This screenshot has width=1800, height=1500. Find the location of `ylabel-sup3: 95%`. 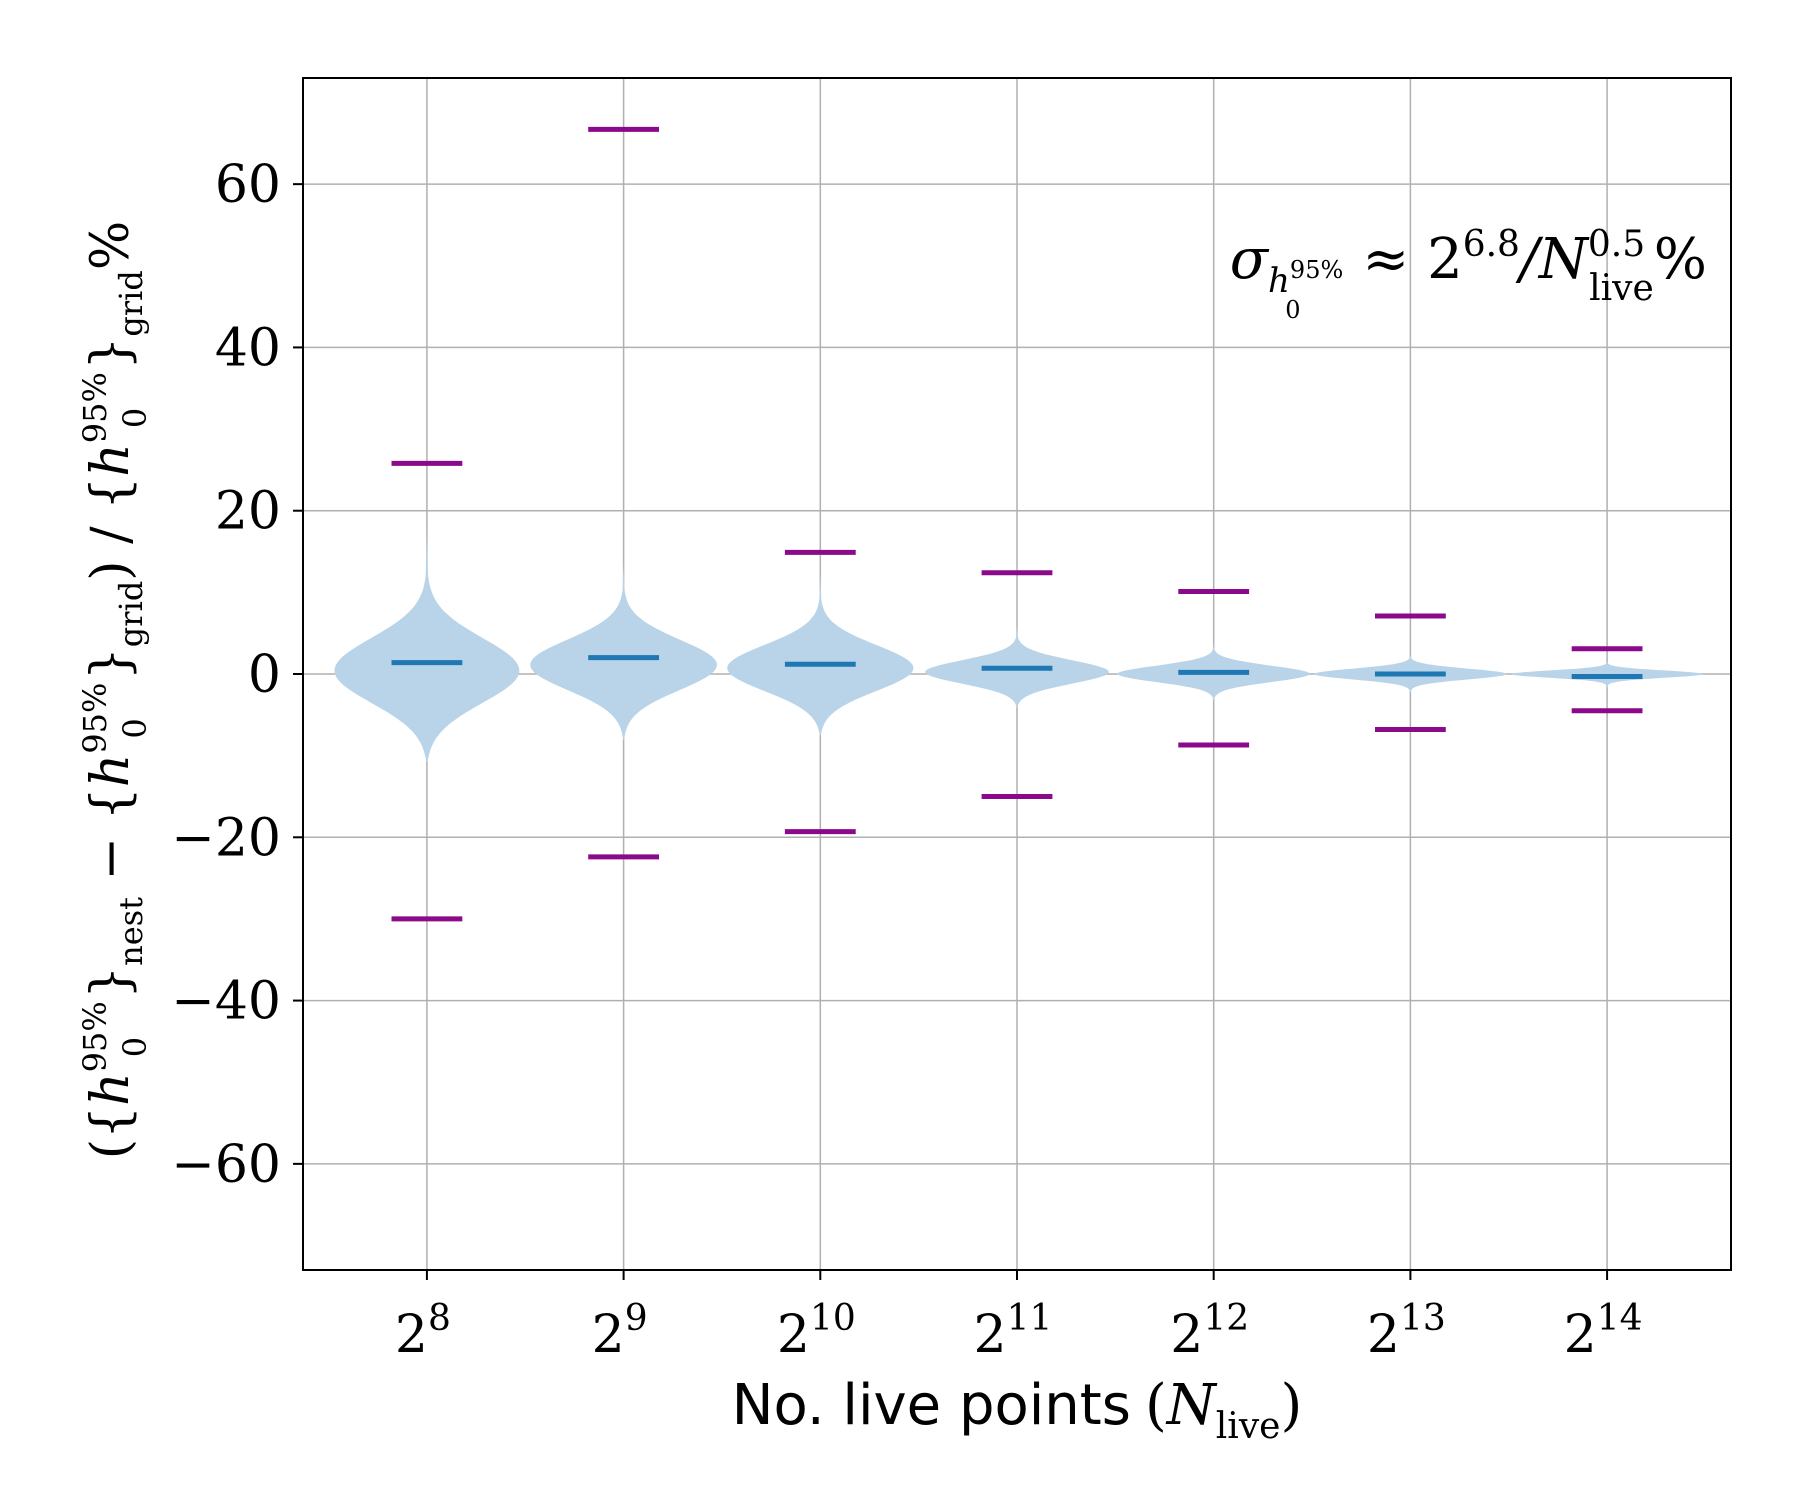

ylabel-sup3: 95% is located at coordinates (95, 407).